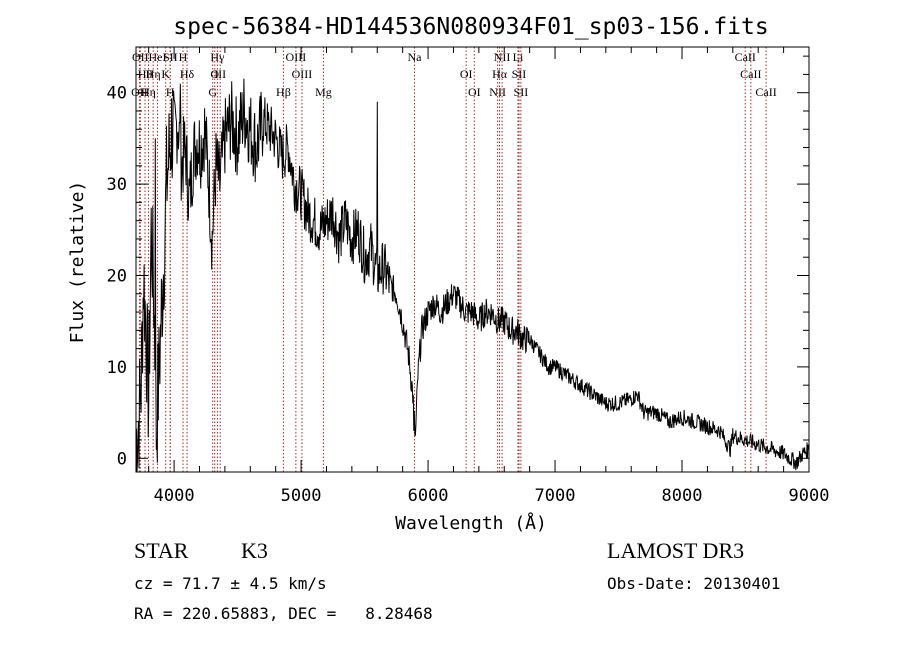 This screenshot has width=900, height=649. What do you see at coordinates (145, 74) in the screenshot?
I see `line-marker-label: Hθ` at bounding box center [145, 74].